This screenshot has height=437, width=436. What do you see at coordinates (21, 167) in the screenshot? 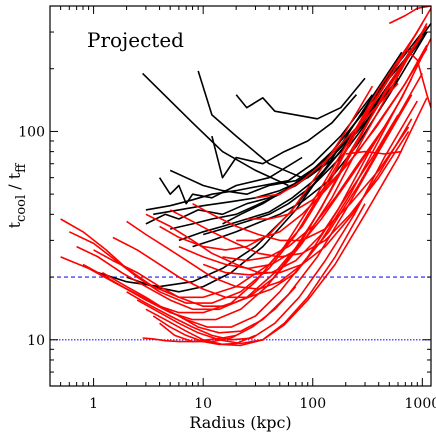
I see `y-axis-title-sub2: ff` at bounding box center [21, 167].